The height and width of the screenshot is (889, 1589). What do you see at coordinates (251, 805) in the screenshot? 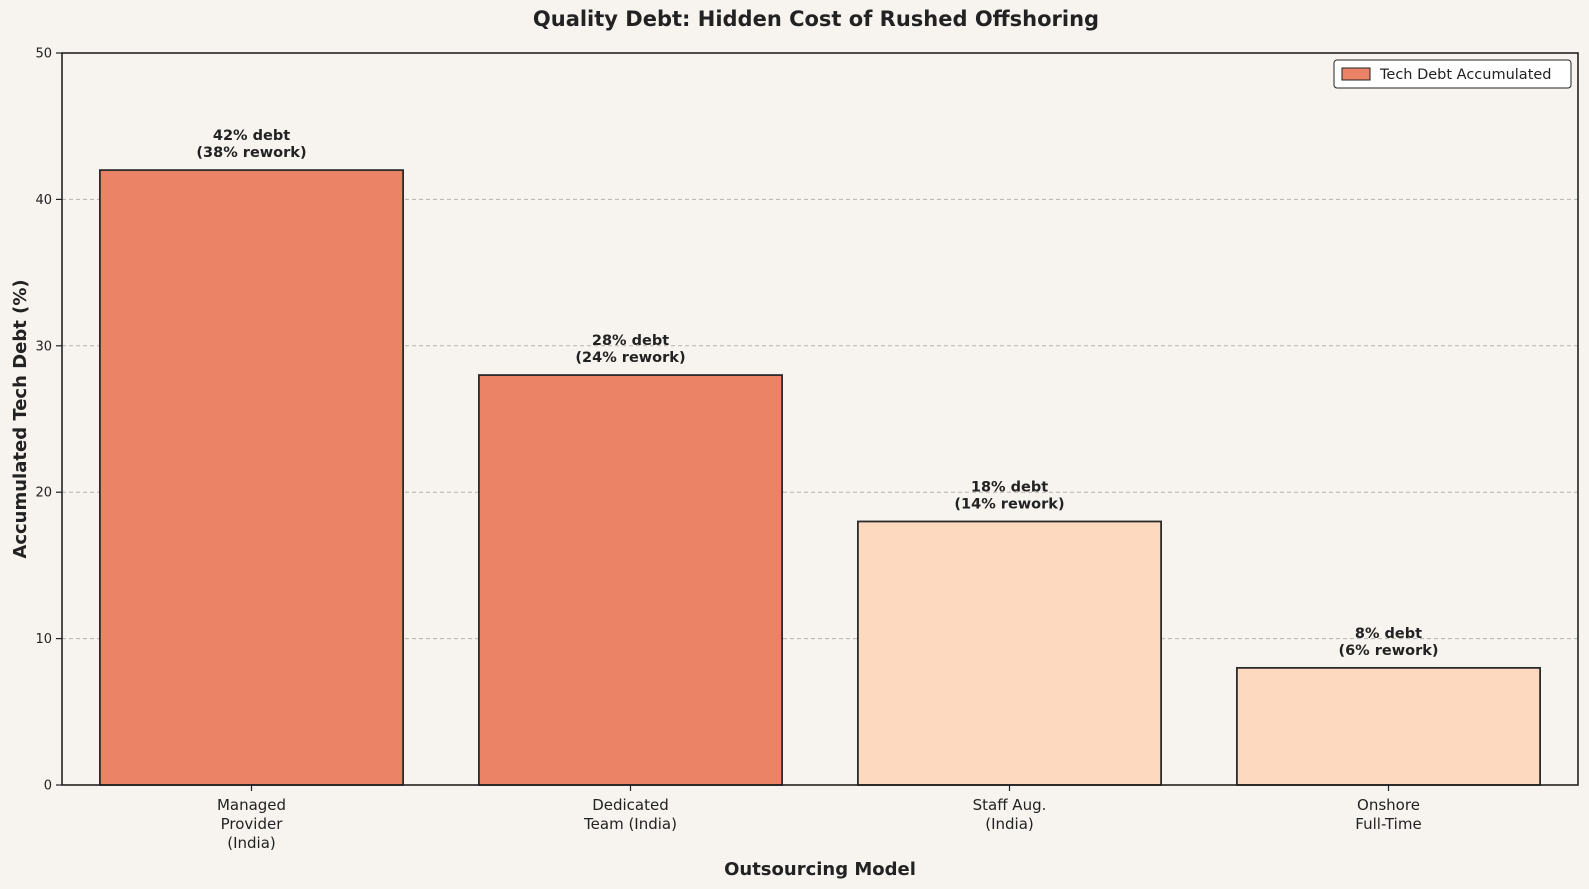
I see `x-tick-label: Managed` at bounding box center [251, 805].